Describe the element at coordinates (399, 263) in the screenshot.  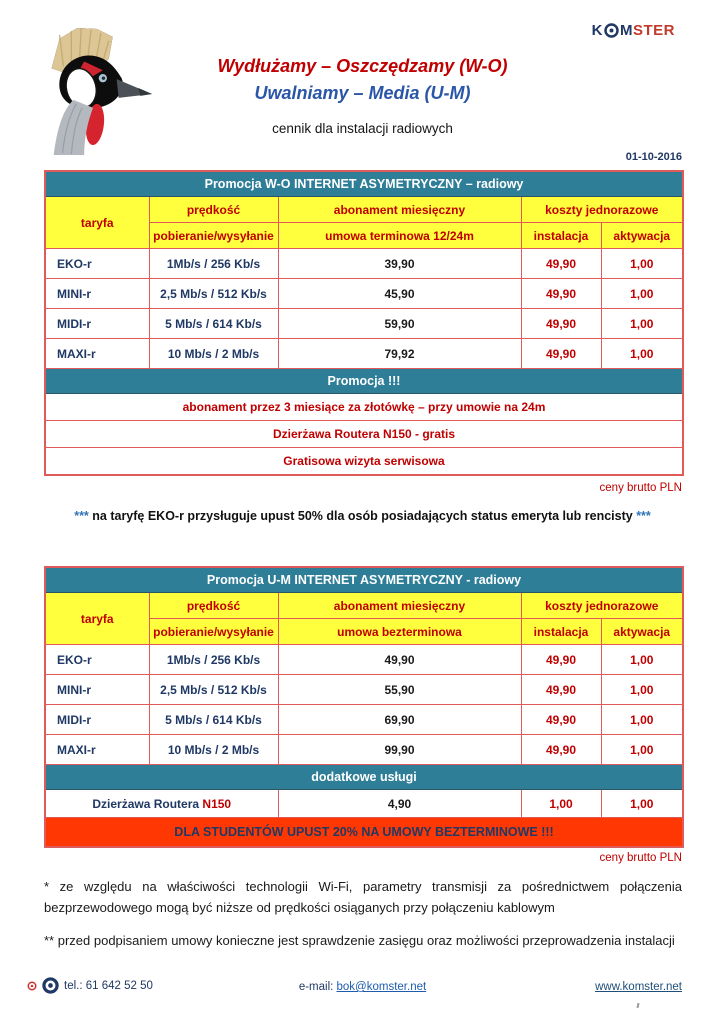
I see `table-cell: 39,90` at that location.